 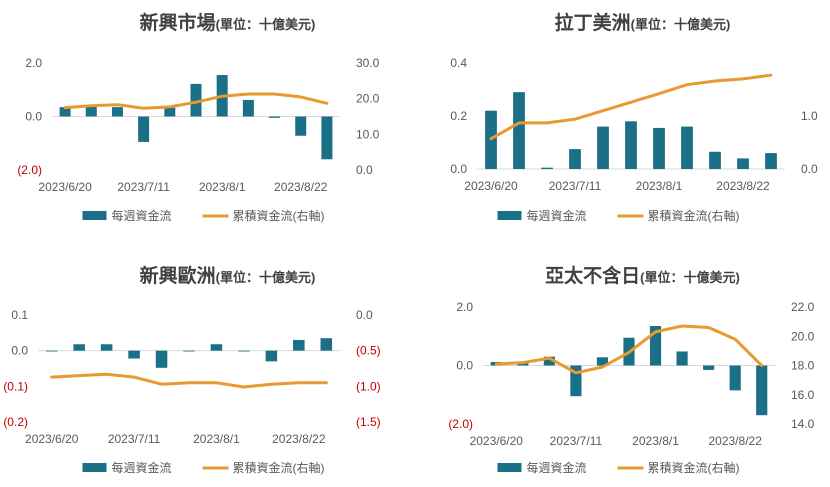 What do you see at coordinates (178, 275) in the screenshot?
I see `chart-title: 新興歐洲` at bounding box center [178, 275].